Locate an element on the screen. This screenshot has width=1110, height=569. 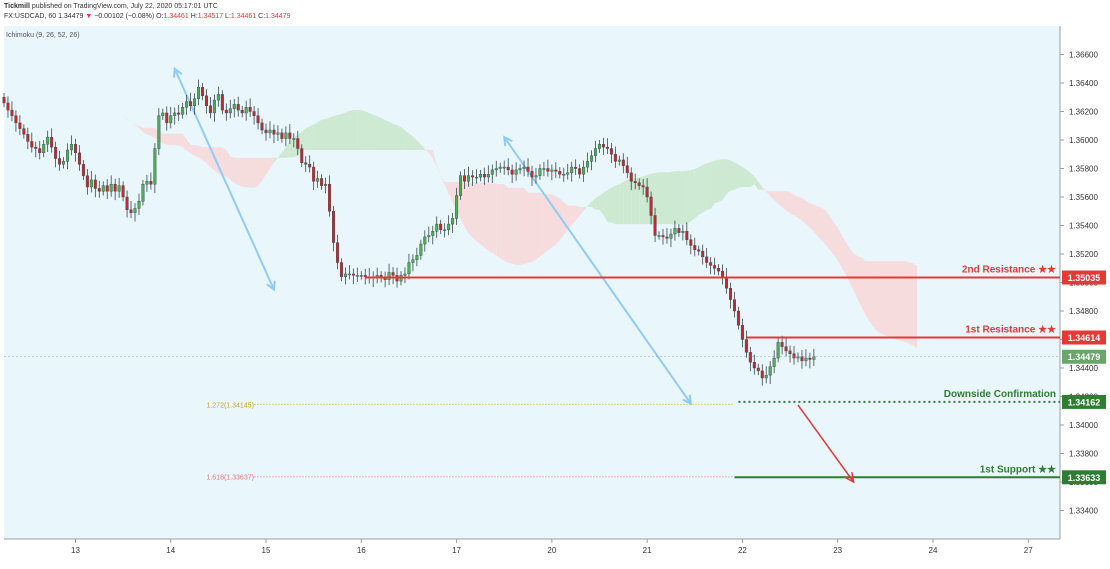
price-tick-label: 1.36000 is located at coordinates (1083, 140).